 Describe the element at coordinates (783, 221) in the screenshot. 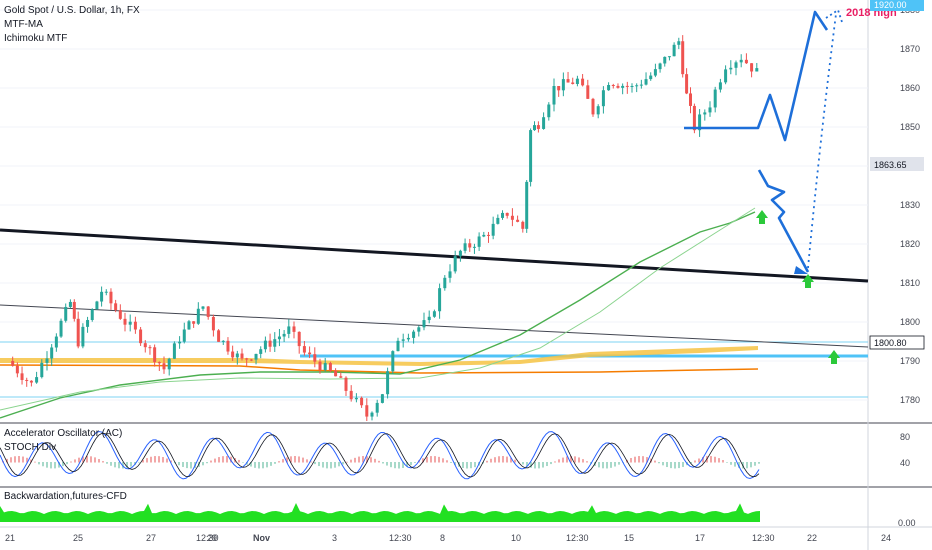

I see `projection-lower` at that location.